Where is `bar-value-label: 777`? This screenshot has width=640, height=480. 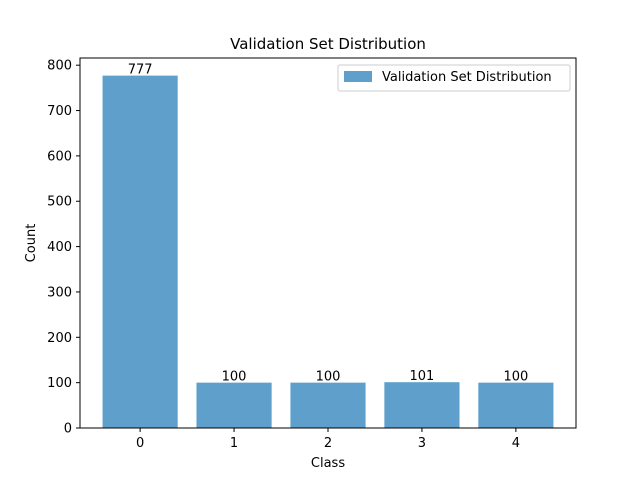
bar-value-label: 777 is located at coordinates (140, 70).